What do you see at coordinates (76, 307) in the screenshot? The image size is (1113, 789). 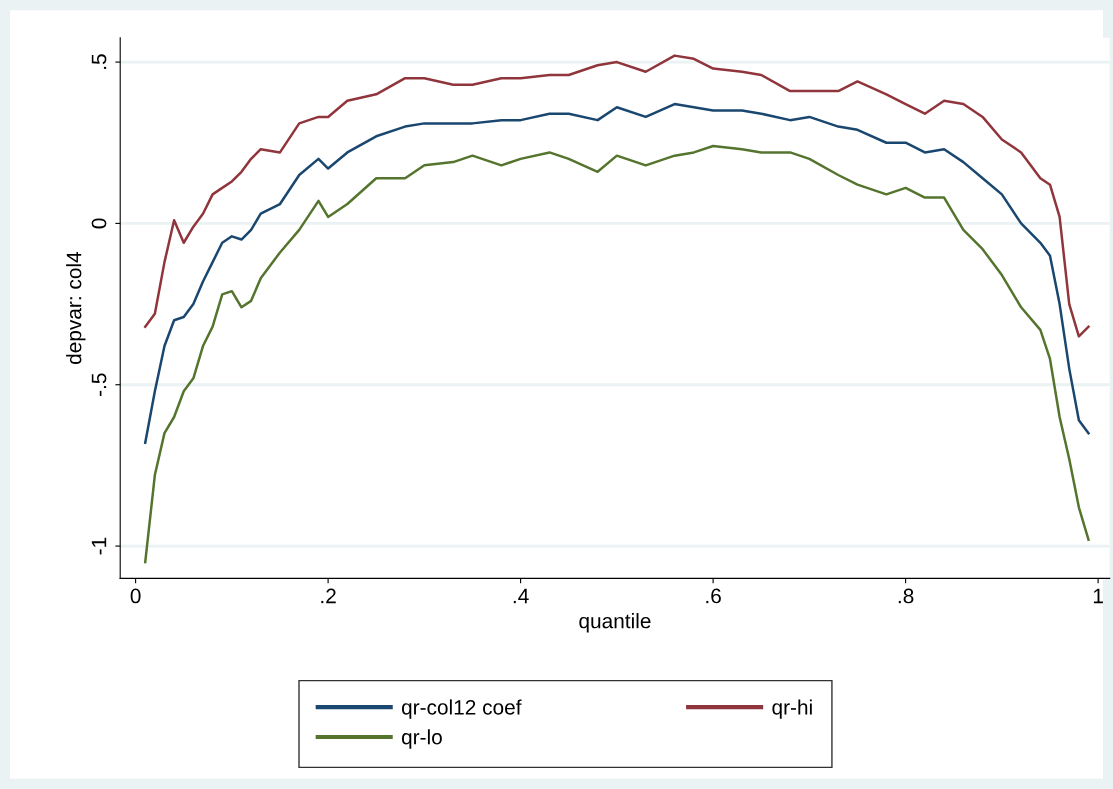 I see `y-axis-title: depvar: col4` at bounding box center [76, 307].